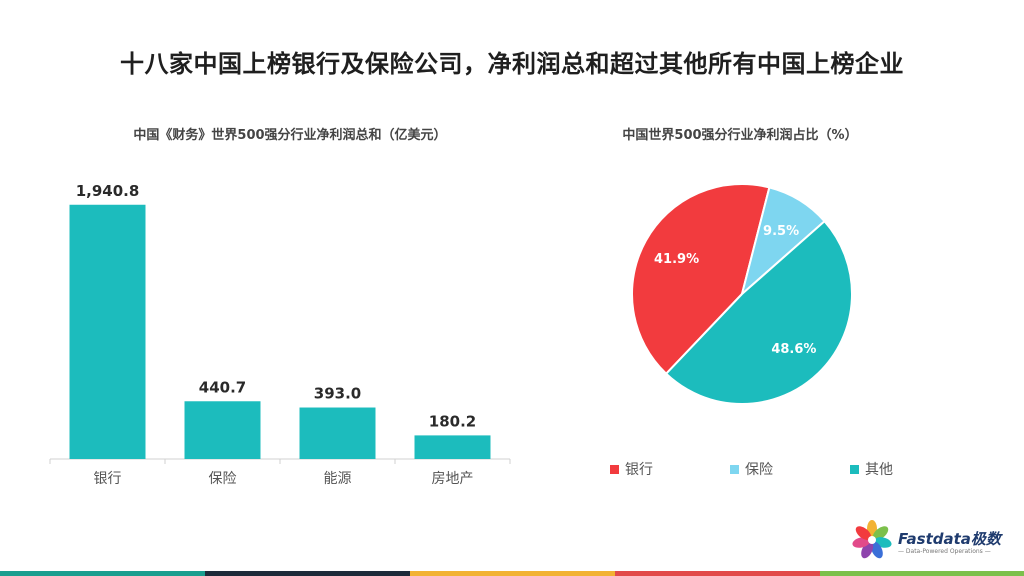 This screenshot has width=1024, height=576. I want to click on pie-chart-title: 中国世界500强分行业净利润占比（%）, so click(740, 135).